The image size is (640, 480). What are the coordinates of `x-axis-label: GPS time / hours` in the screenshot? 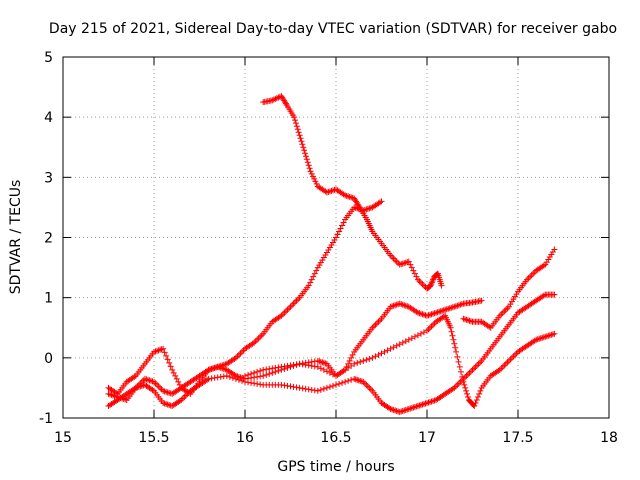 It's located at (335, 467).